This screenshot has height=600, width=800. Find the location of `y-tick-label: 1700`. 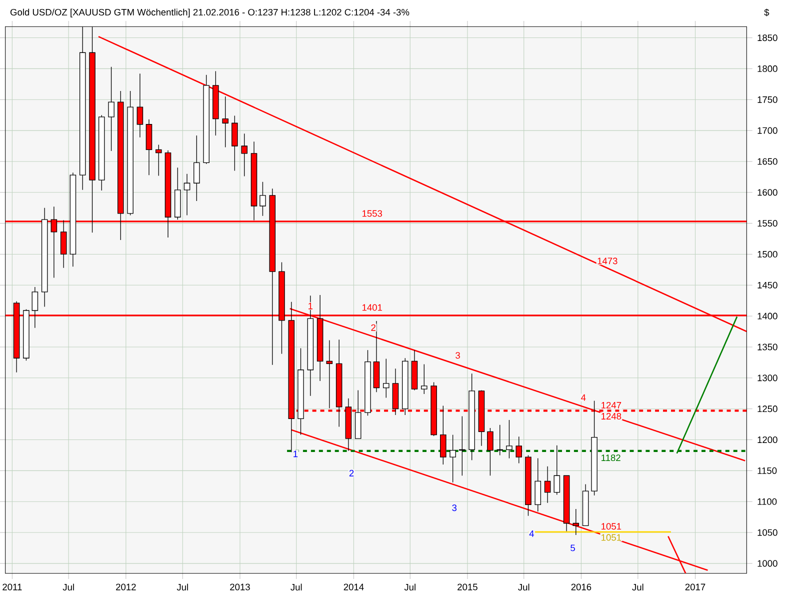

y-tick-label: 1700 is located at coordinates (768, 130).